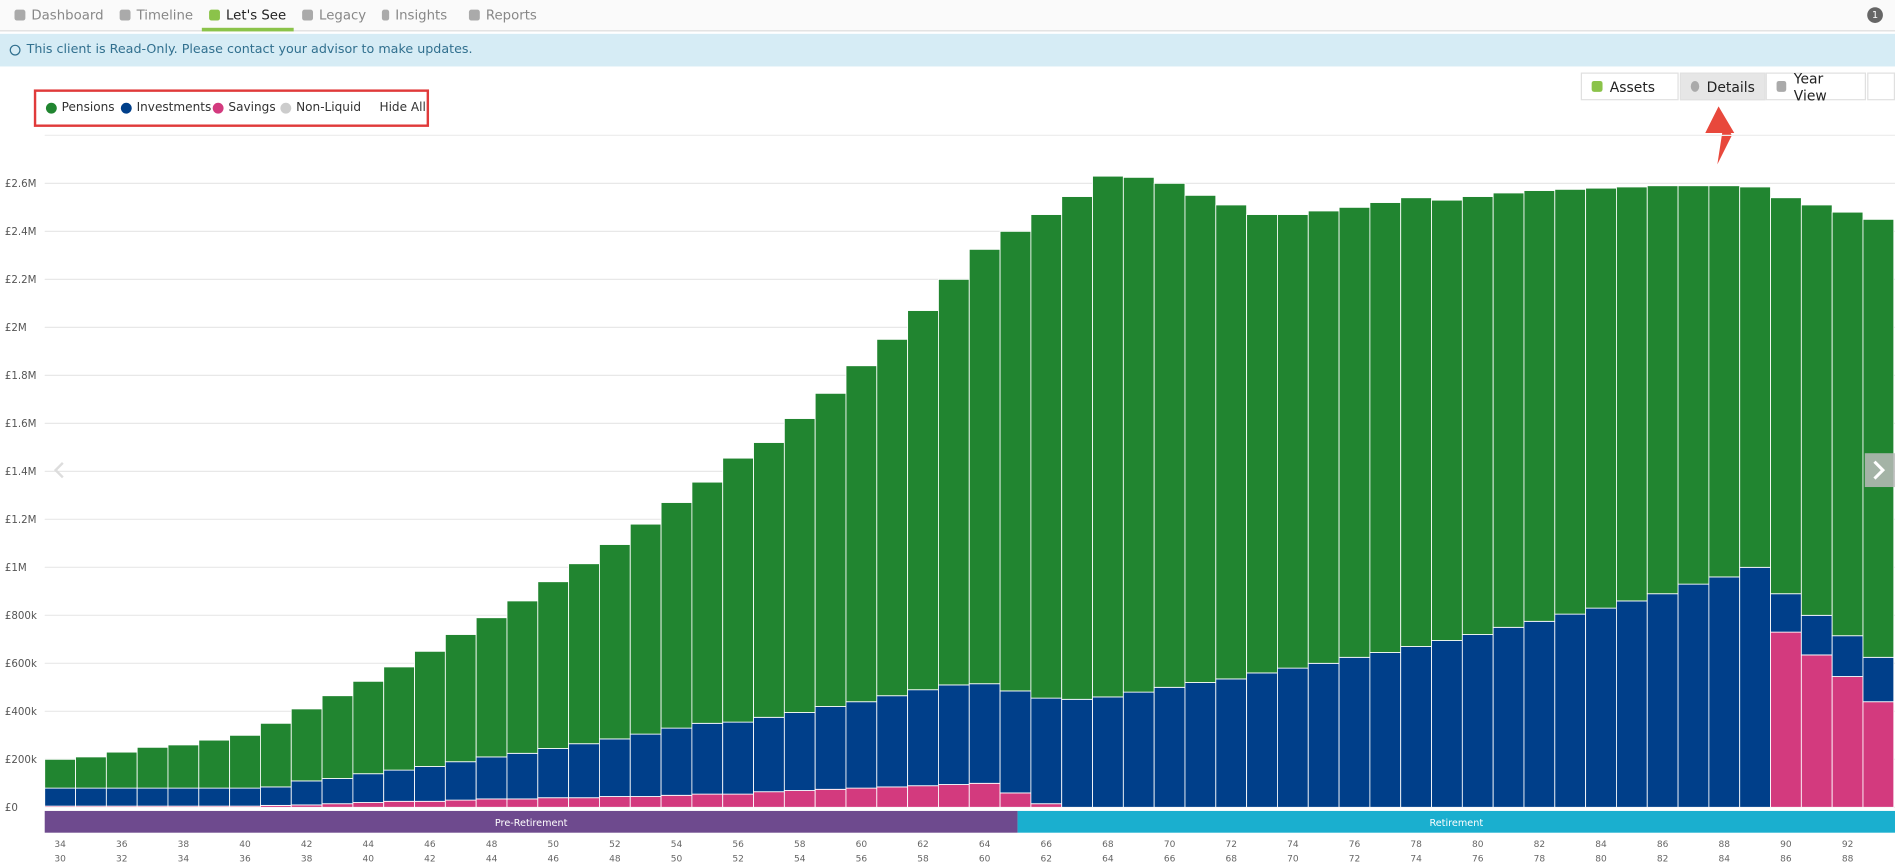 This screenshot has height=865, width=1895. What do you see at coordinates (1881, 86) in the screenshot?
I see `more-menu` at bounding box center [1881, 86].